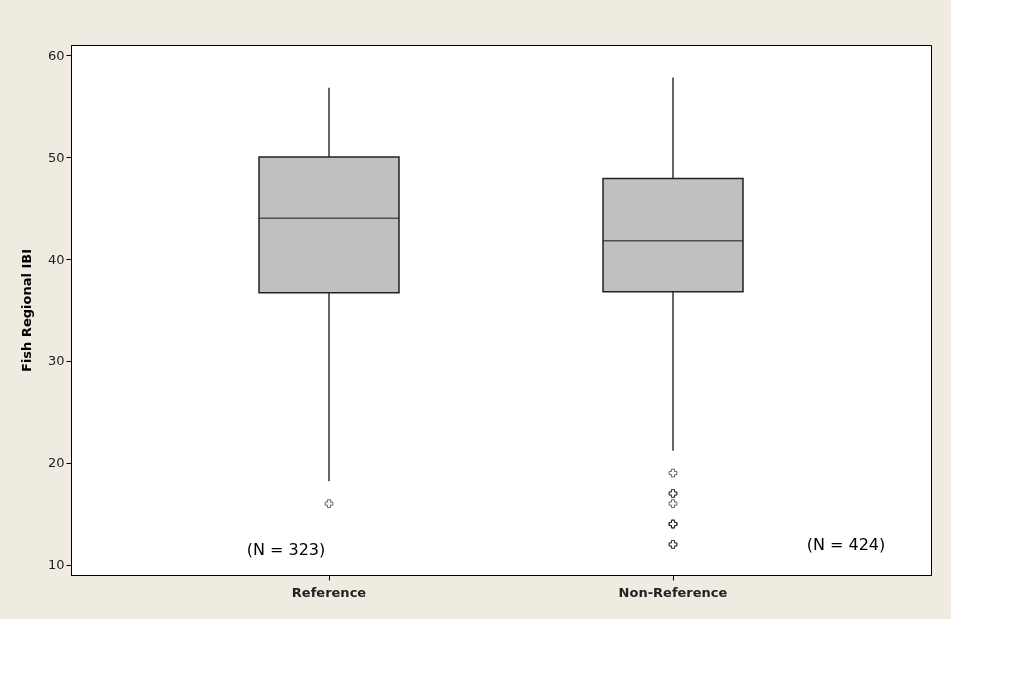  What do you see at coordinates (286, 549) in the screenshot?
I see `annotation: (N = 323)` at bounding box center [286, 549].